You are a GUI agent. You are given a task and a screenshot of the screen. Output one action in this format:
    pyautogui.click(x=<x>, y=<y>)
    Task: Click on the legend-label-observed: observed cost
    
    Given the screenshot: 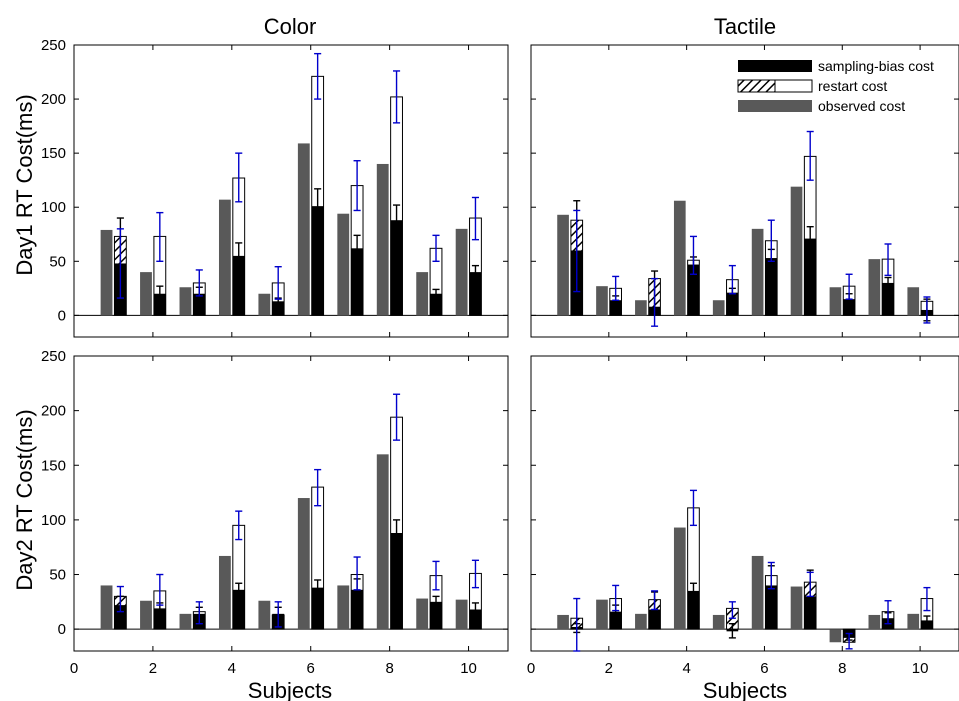 What is the action you would take?
    pyautogui.click(x=861, y=106)
    